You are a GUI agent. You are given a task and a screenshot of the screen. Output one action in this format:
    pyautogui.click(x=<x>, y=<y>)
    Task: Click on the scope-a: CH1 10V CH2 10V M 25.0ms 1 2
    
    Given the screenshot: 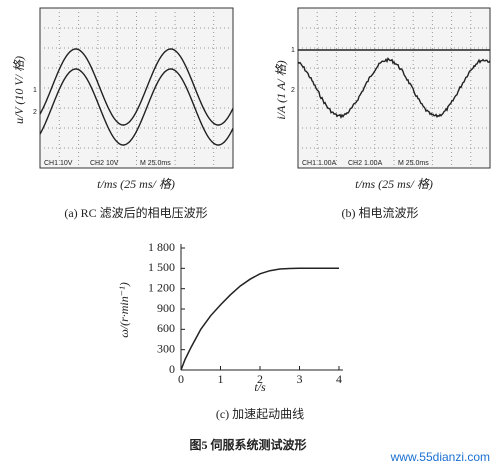 What is the action you would take?
    pyautogui.click(x=133, y=88)
    